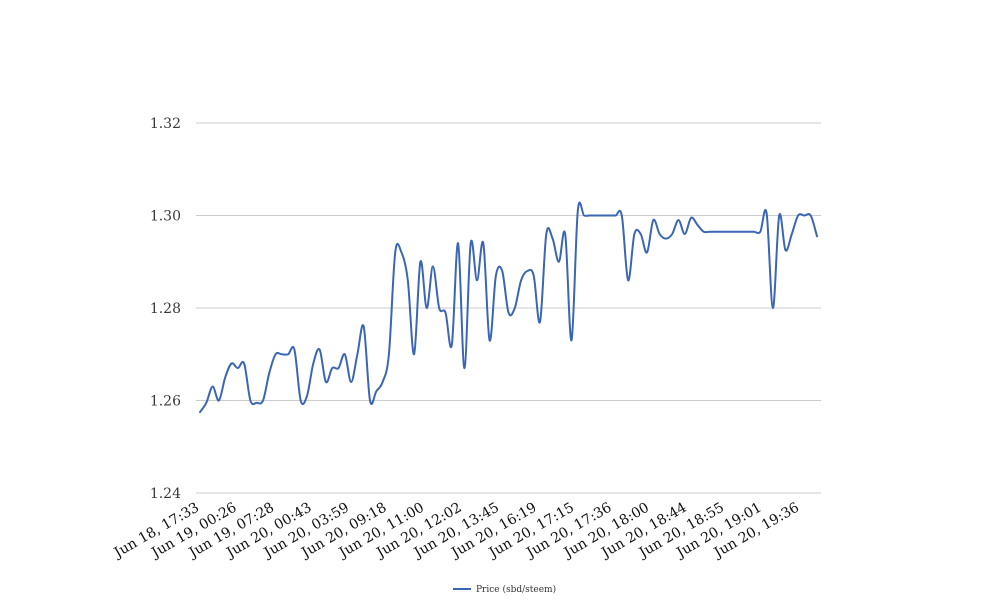  Describe the element at coordinates (516, 589) in the screenshot. I see `legend-label: Price (sbd/steem)` at that location.